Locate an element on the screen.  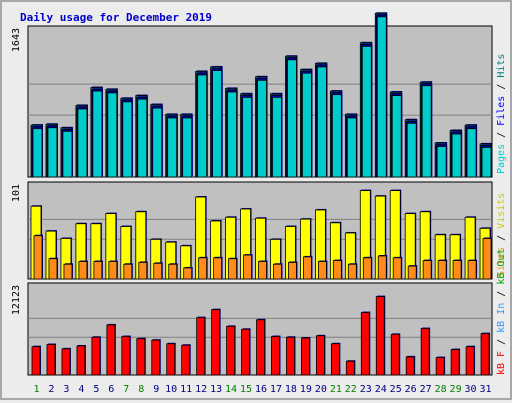
day-label-8: 8 is located at coordinates (141, 389).